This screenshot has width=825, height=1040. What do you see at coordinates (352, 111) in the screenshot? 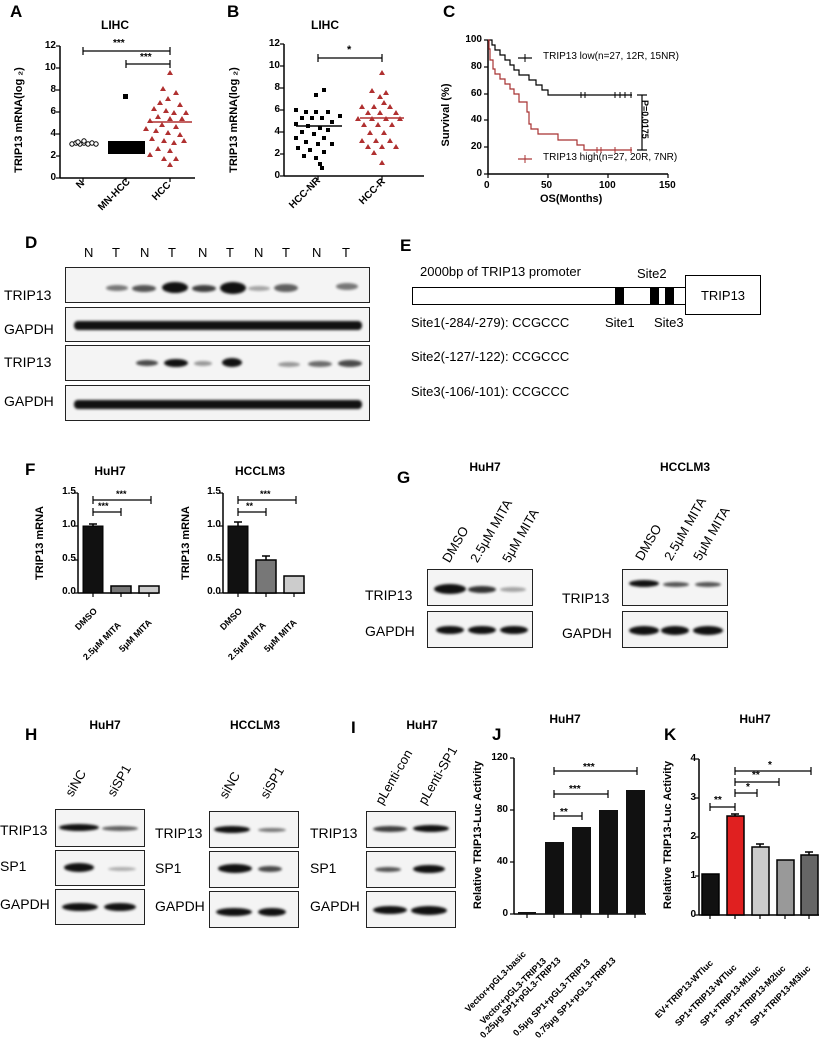
I see `panel-b-chart` at bounding box center [352, 111].